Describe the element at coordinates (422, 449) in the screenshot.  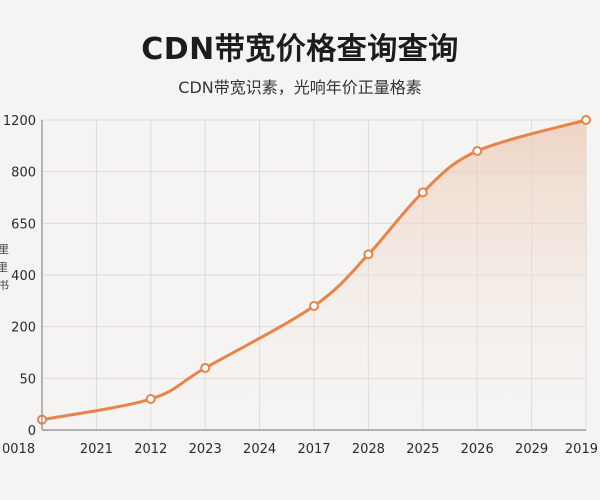
I see `x-tick-label: 2025` at that location.